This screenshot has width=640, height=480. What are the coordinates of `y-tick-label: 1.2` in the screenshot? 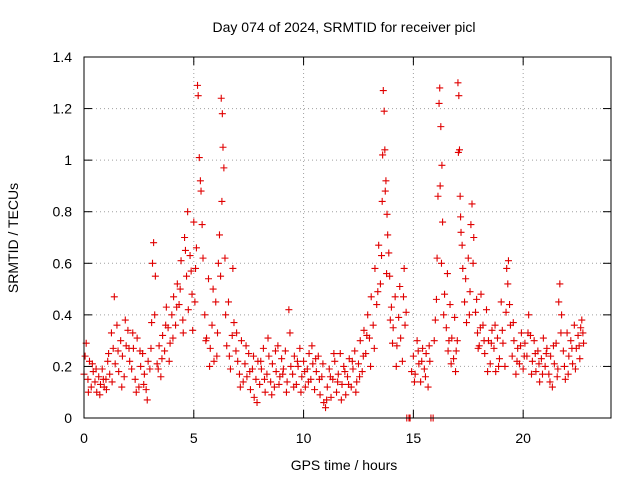 It's located at (63, 109).